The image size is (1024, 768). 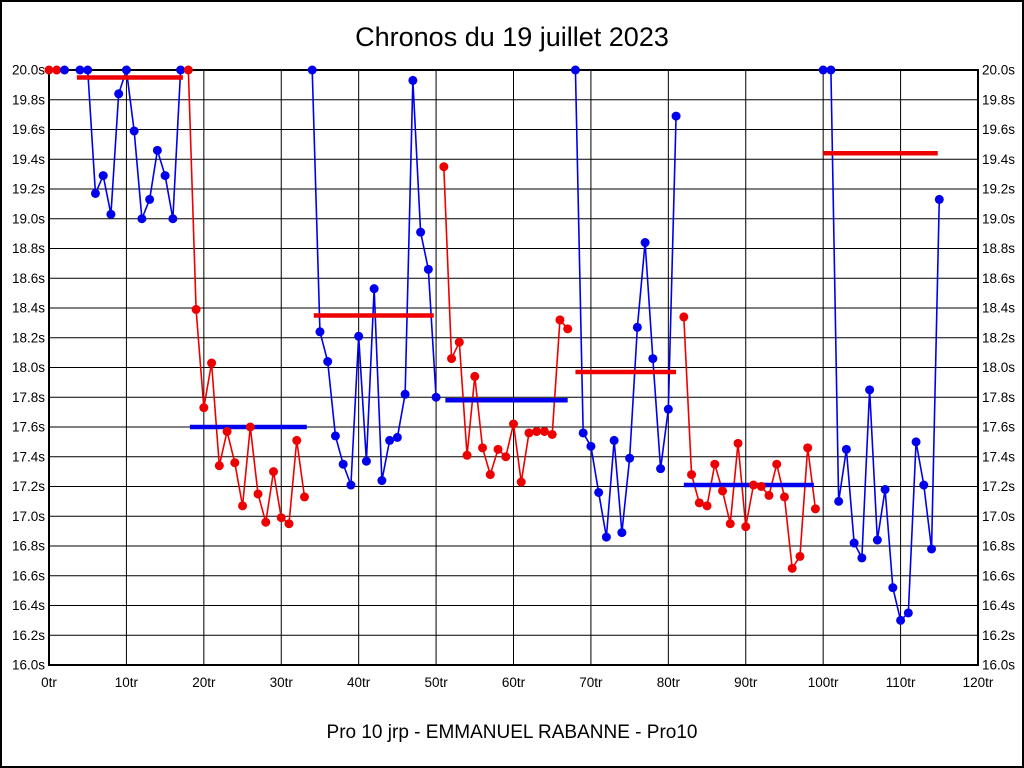 I want to click on y-axis-tick-label-left: 18.6s, so click(x=28, y=278).